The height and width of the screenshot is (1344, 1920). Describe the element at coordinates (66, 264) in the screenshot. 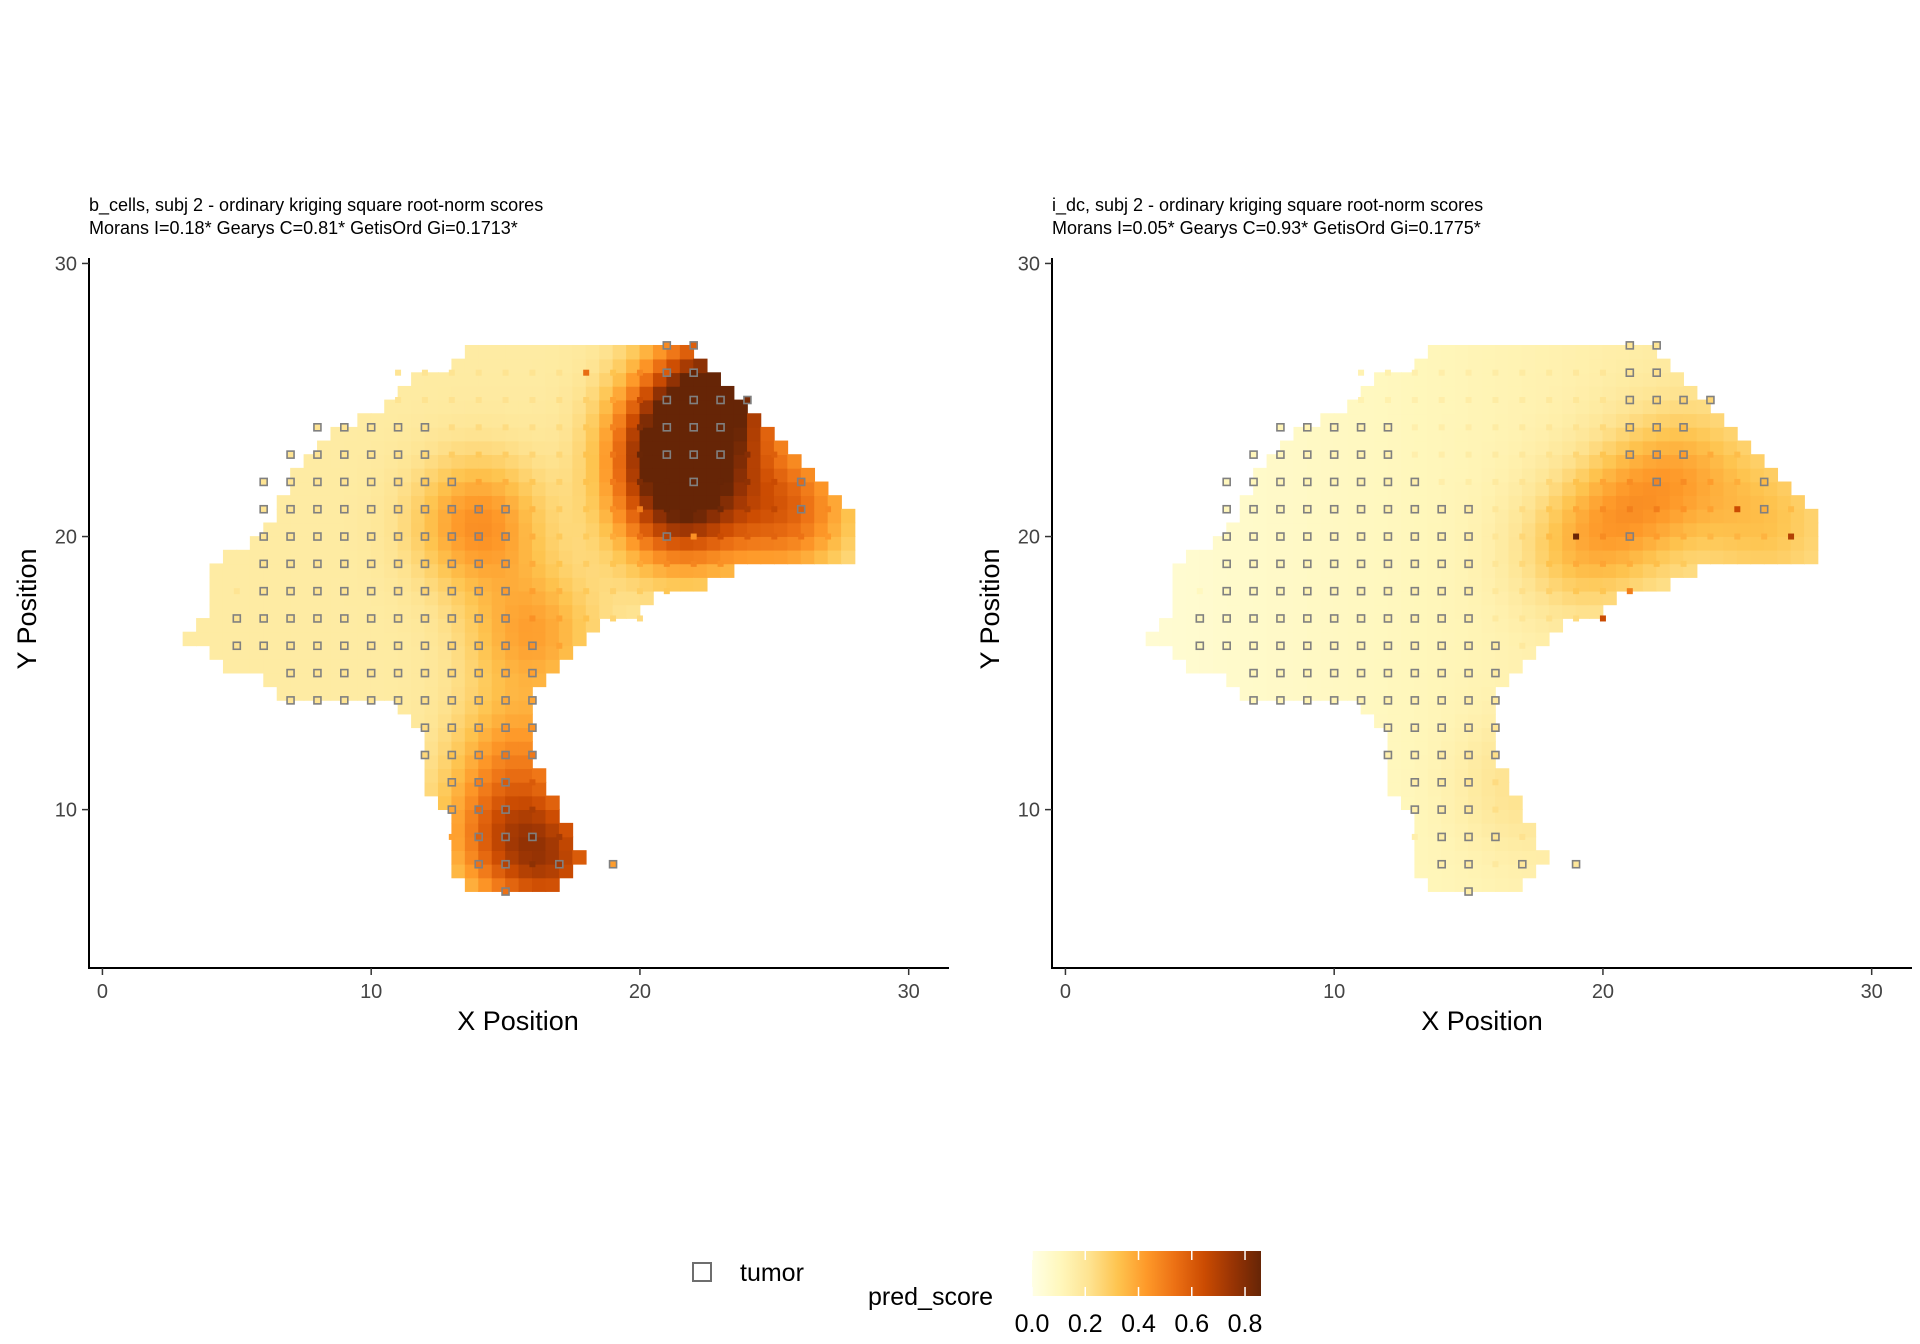

I see `y-tick-label: 30` at that location.